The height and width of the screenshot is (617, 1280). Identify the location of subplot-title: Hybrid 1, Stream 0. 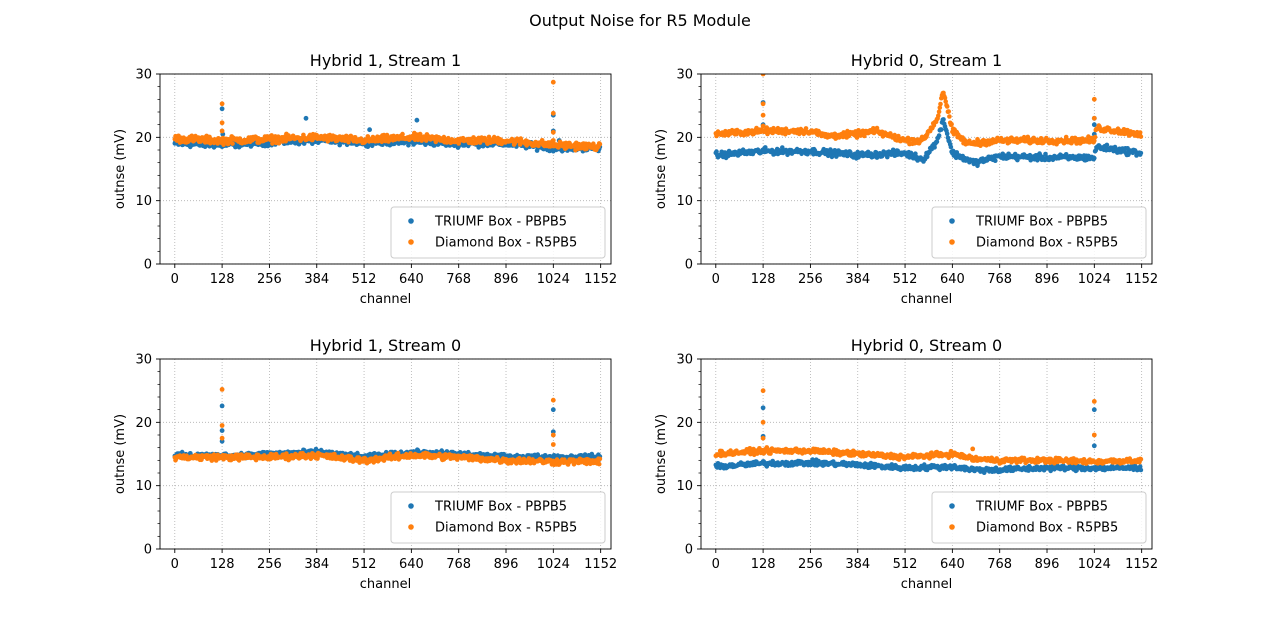
(385, 345).